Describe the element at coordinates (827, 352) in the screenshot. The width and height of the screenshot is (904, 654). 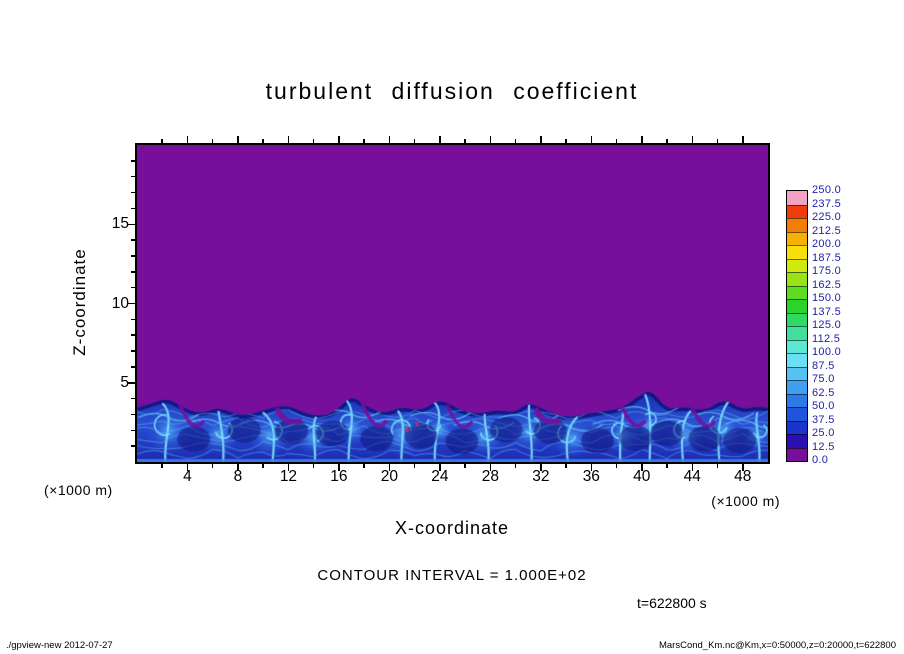
I see `colorbar-tick-label: 100.0` at that location.